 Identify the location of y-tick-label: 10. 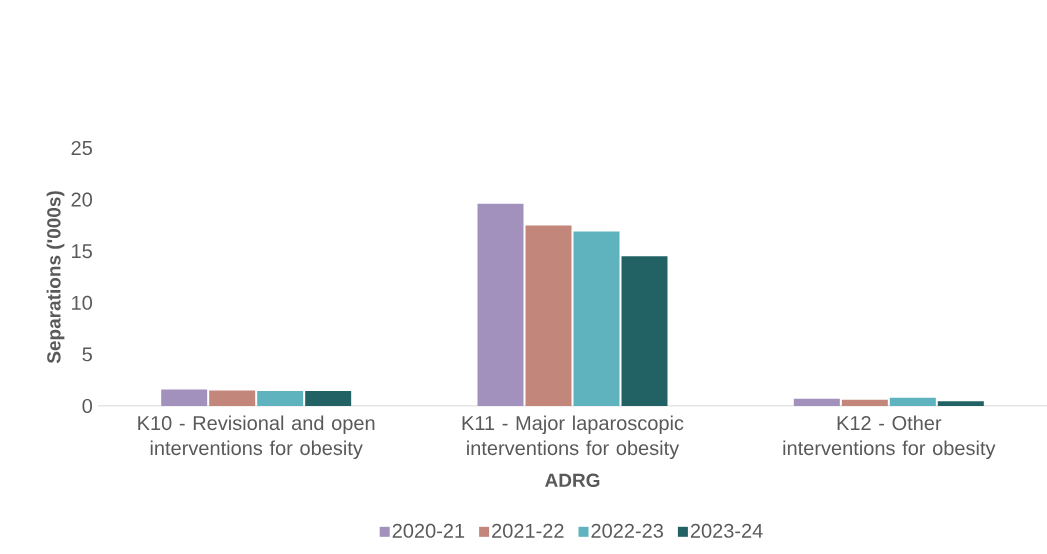
(82, 302).